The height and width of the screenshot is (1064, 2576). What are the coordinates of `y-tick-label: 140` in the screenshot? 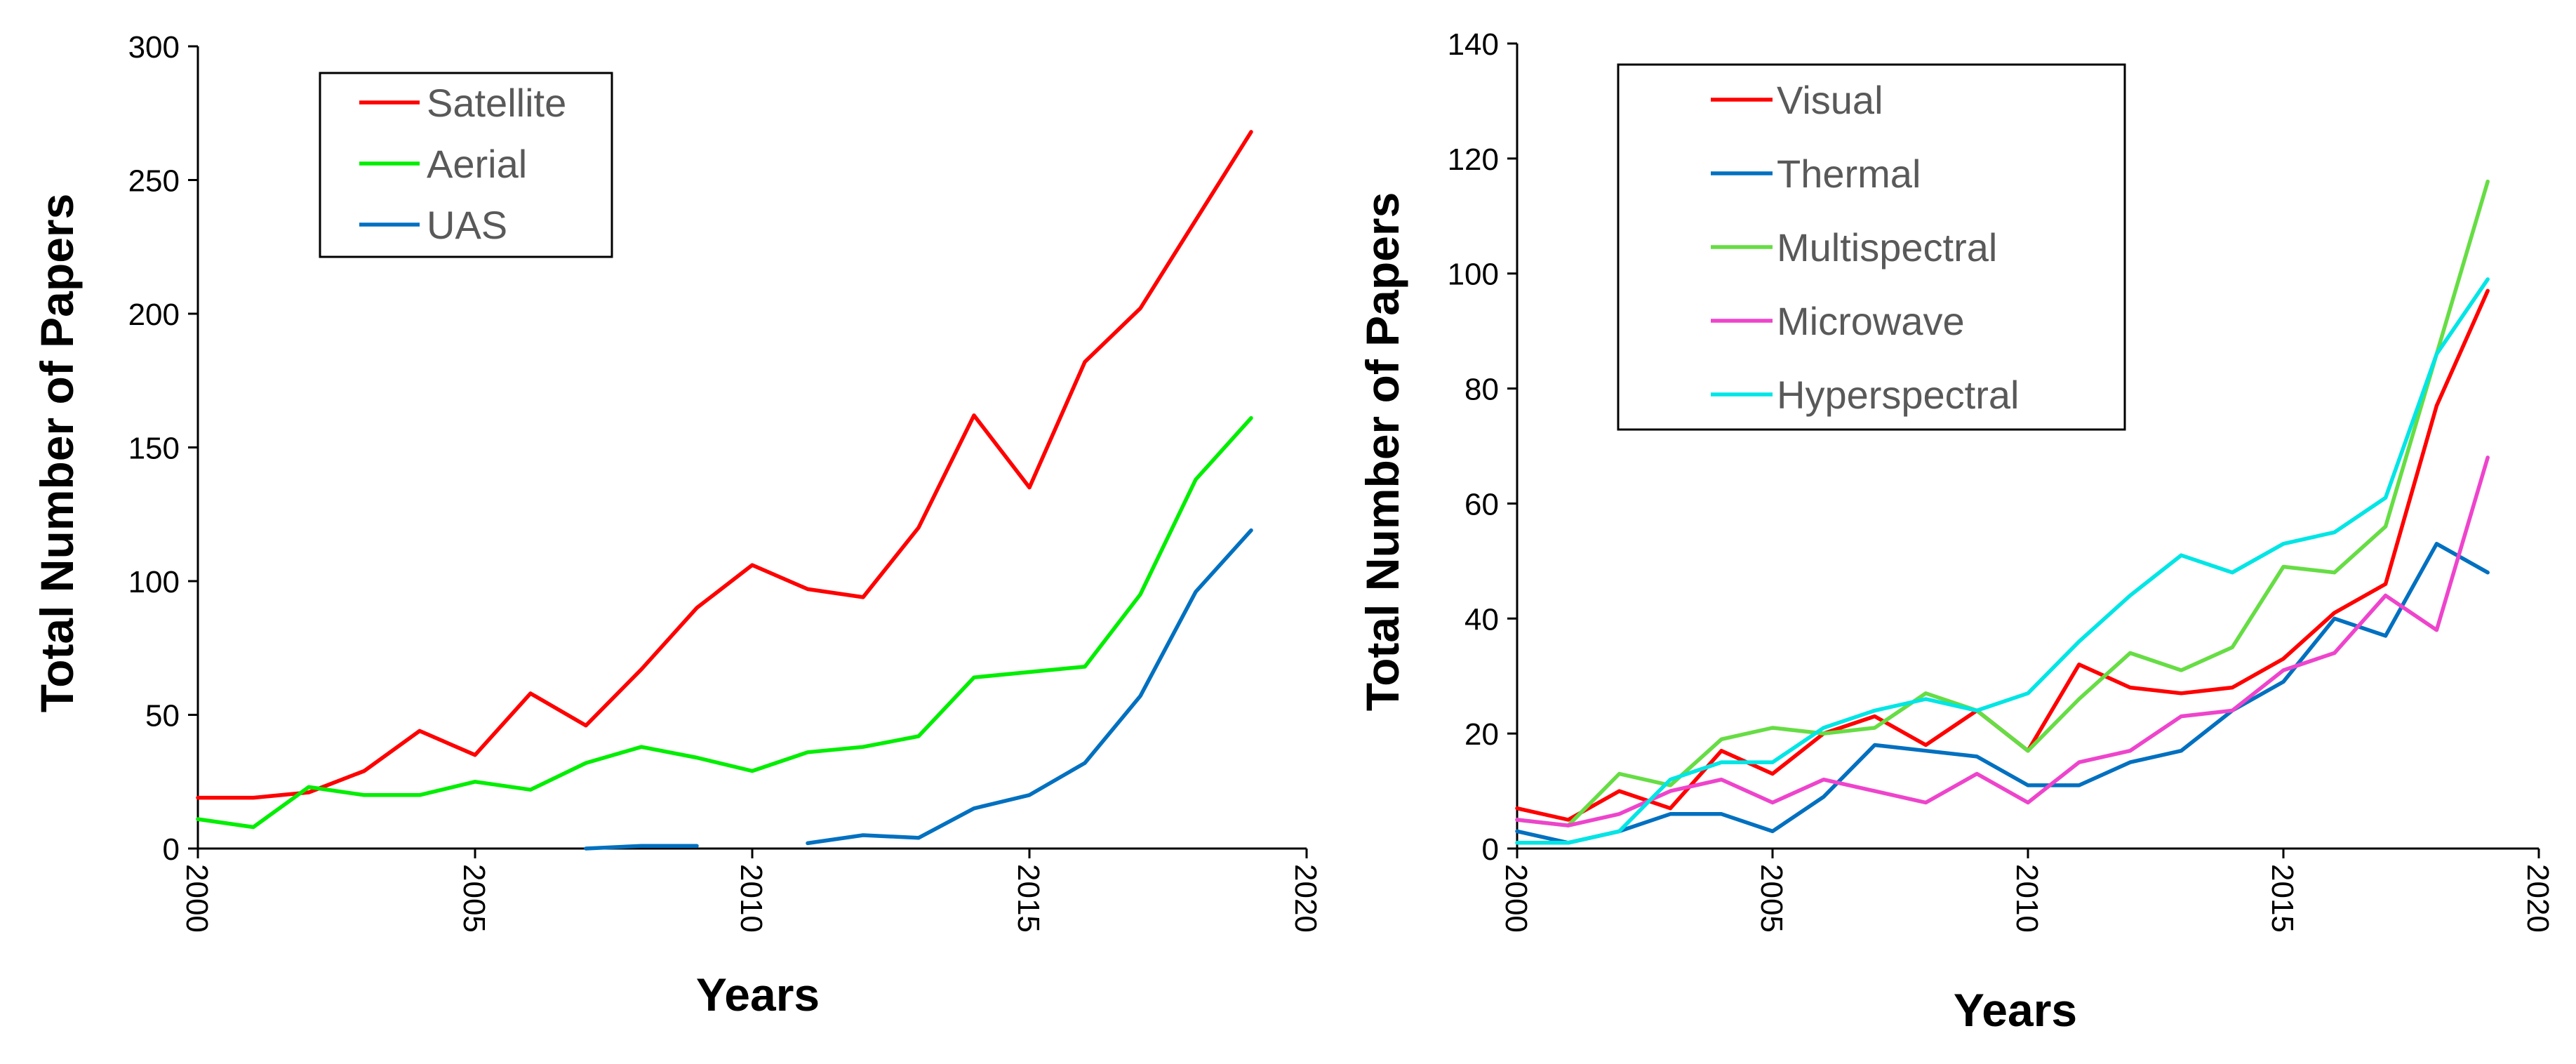 It's located at (1473, 44).